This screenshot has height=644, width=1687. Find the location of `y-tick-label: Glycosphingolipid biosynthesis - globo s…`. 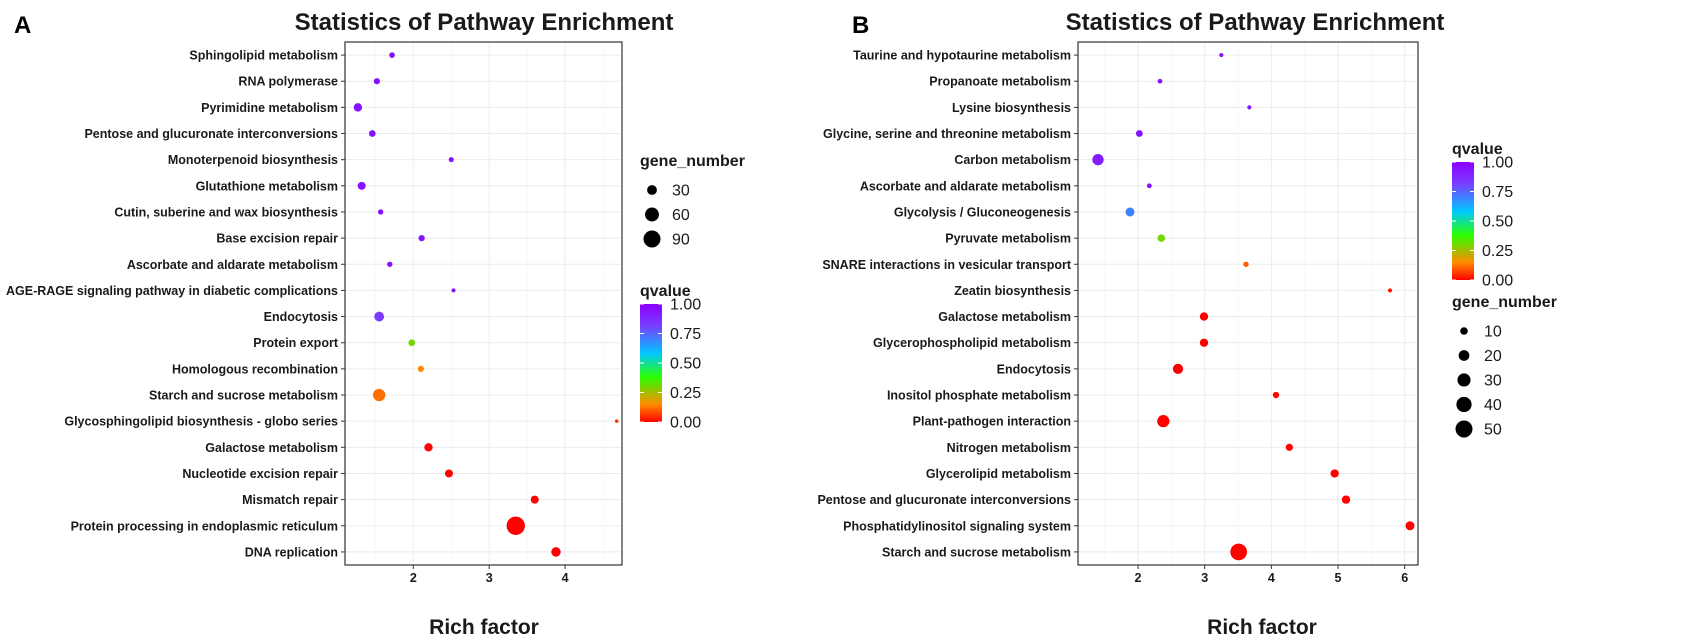

y-tick-label: Glycosphingolipid biosynthesis - globo s… is located at coordinates (201, 422).